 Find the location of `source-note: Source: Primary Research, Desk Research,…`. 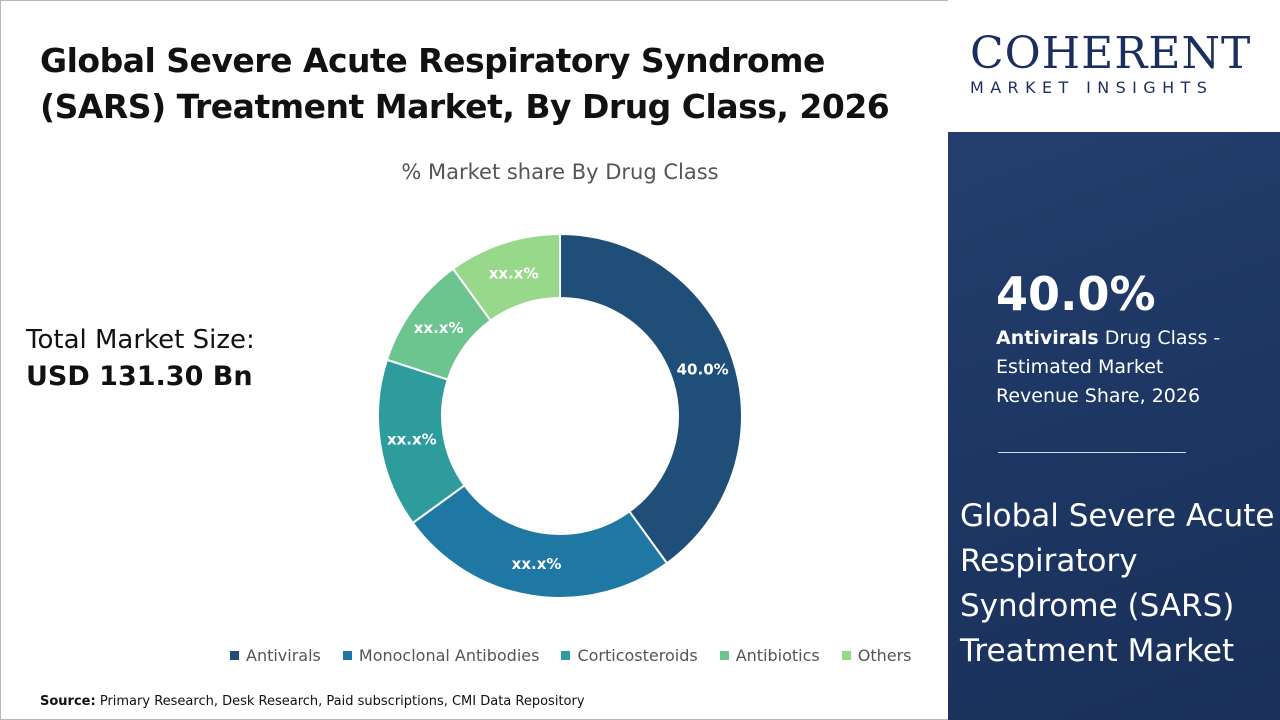

source-note: Source: Primary Research, Desk Research,… is located at coordinates (312, 701).